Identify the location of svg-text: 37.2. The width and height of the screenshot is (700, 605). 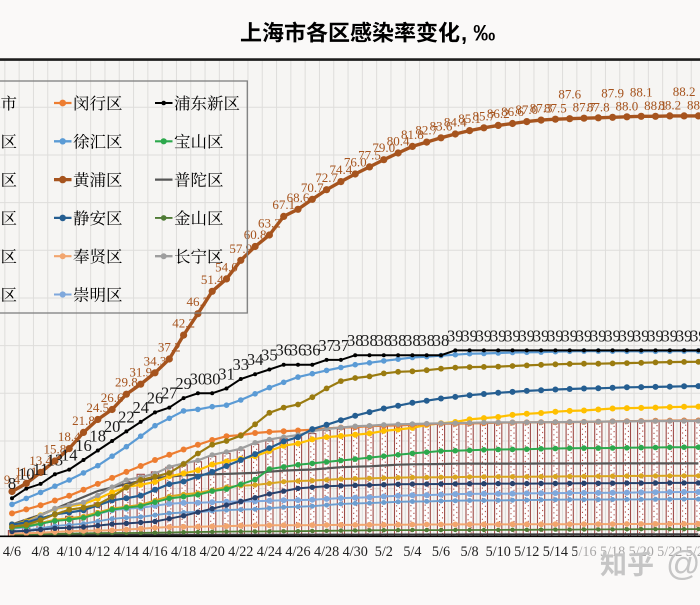
(169, 347).